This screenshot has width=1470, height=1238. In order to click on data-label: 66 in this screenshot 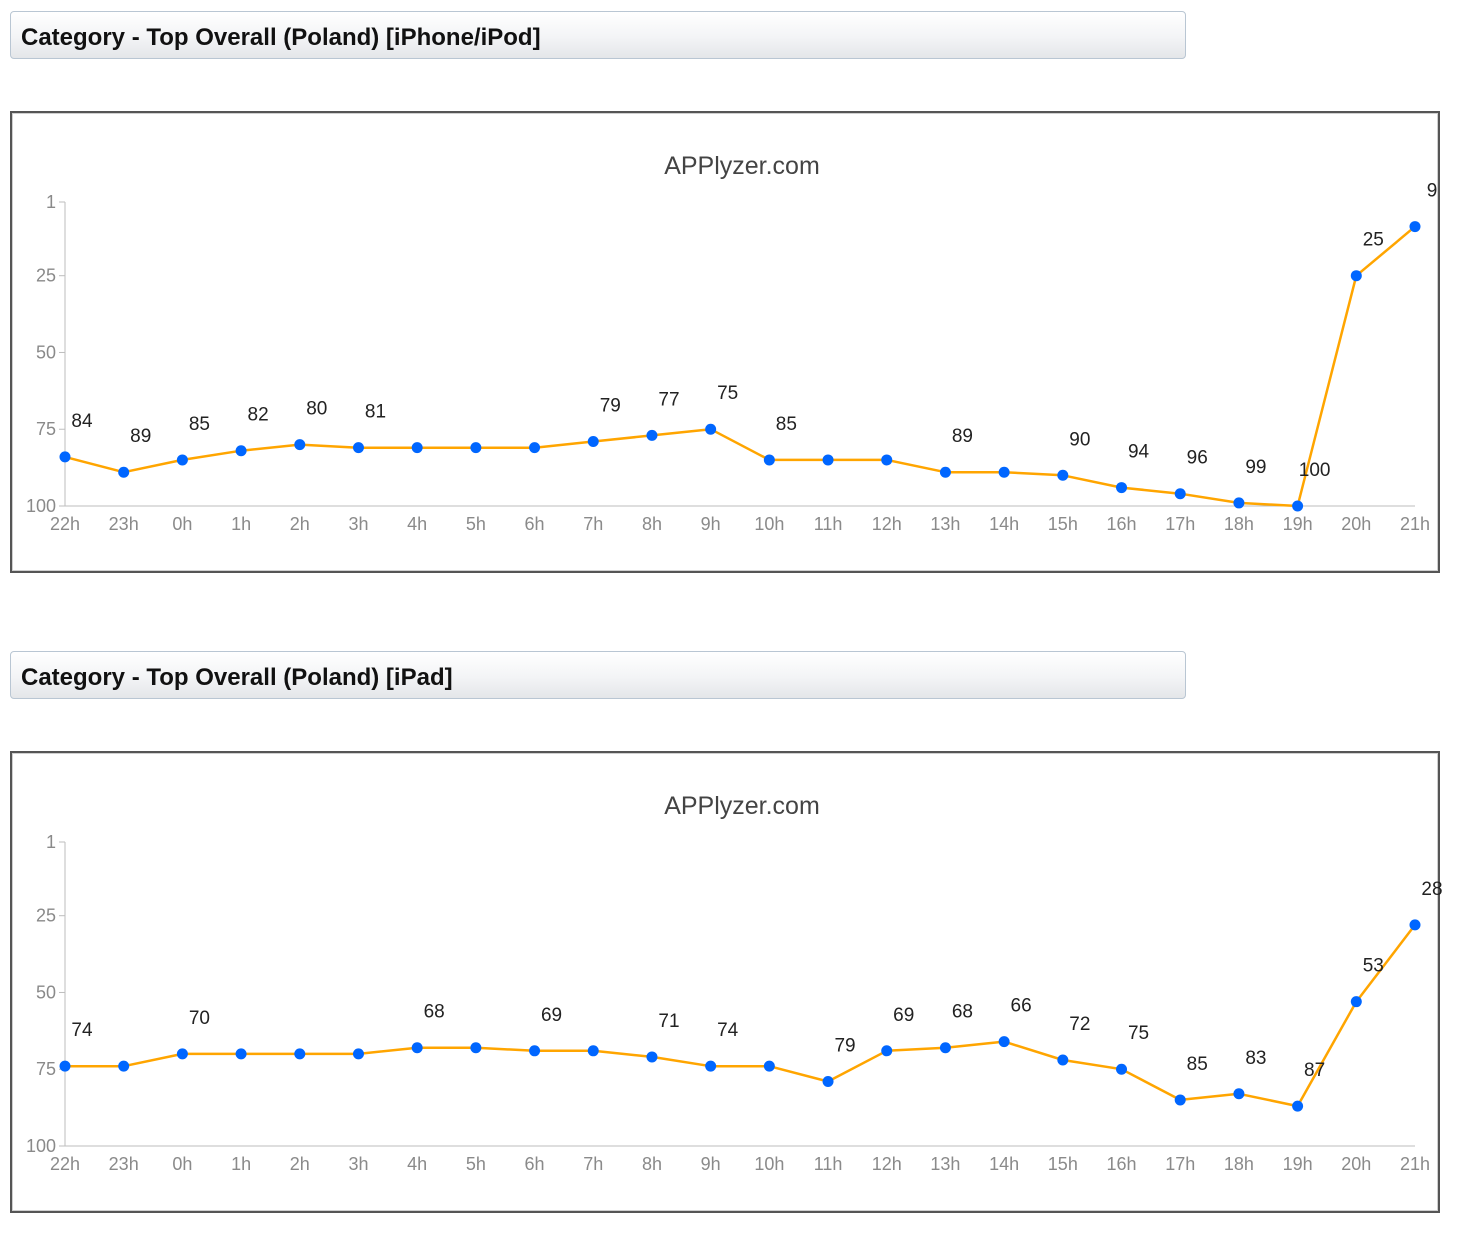, I will do `click(1021, 1006)`.